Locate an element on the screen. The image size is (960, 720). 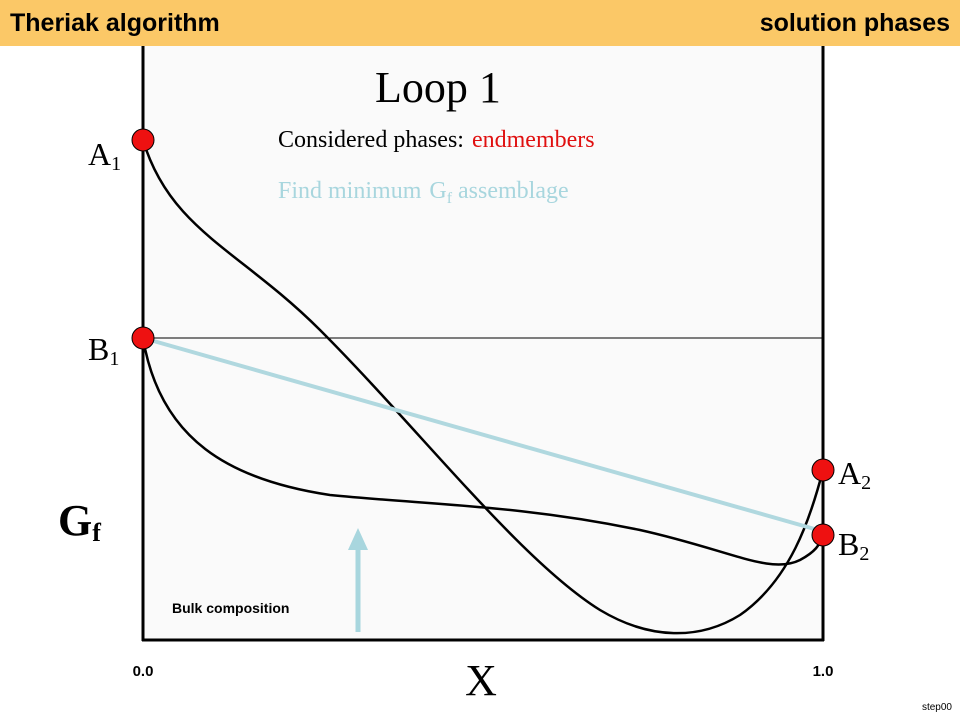
footer: step00 is located at coordinates (937, 707).